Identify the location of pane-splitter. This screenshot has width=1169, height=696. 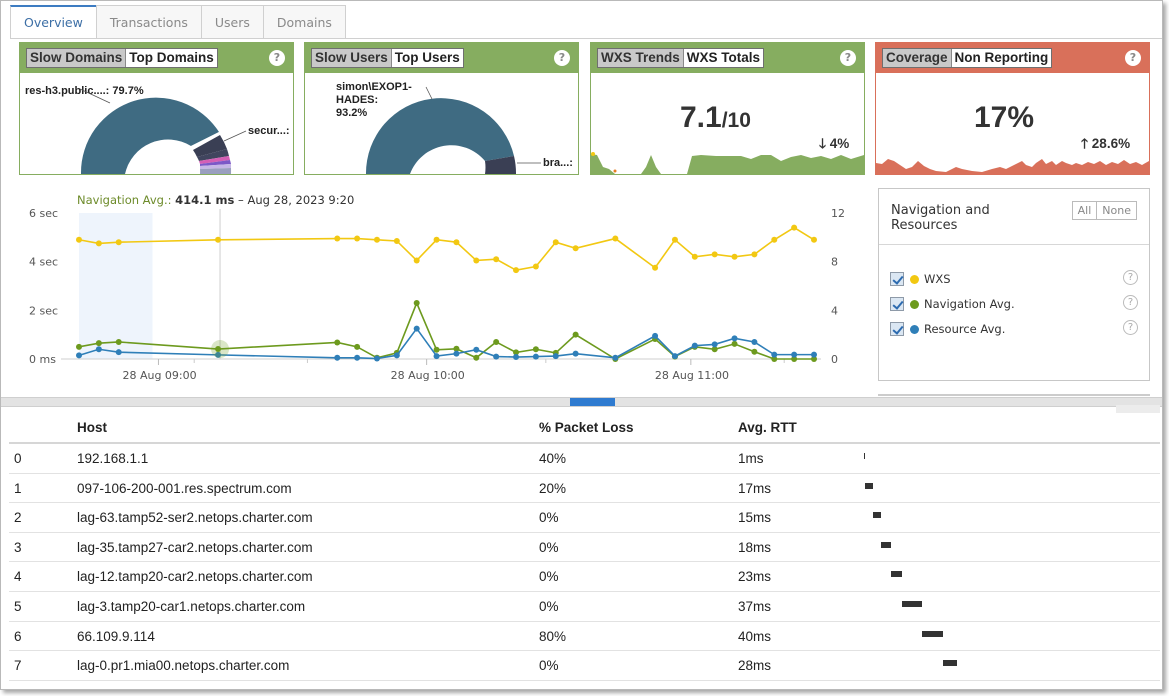
(581, 402).